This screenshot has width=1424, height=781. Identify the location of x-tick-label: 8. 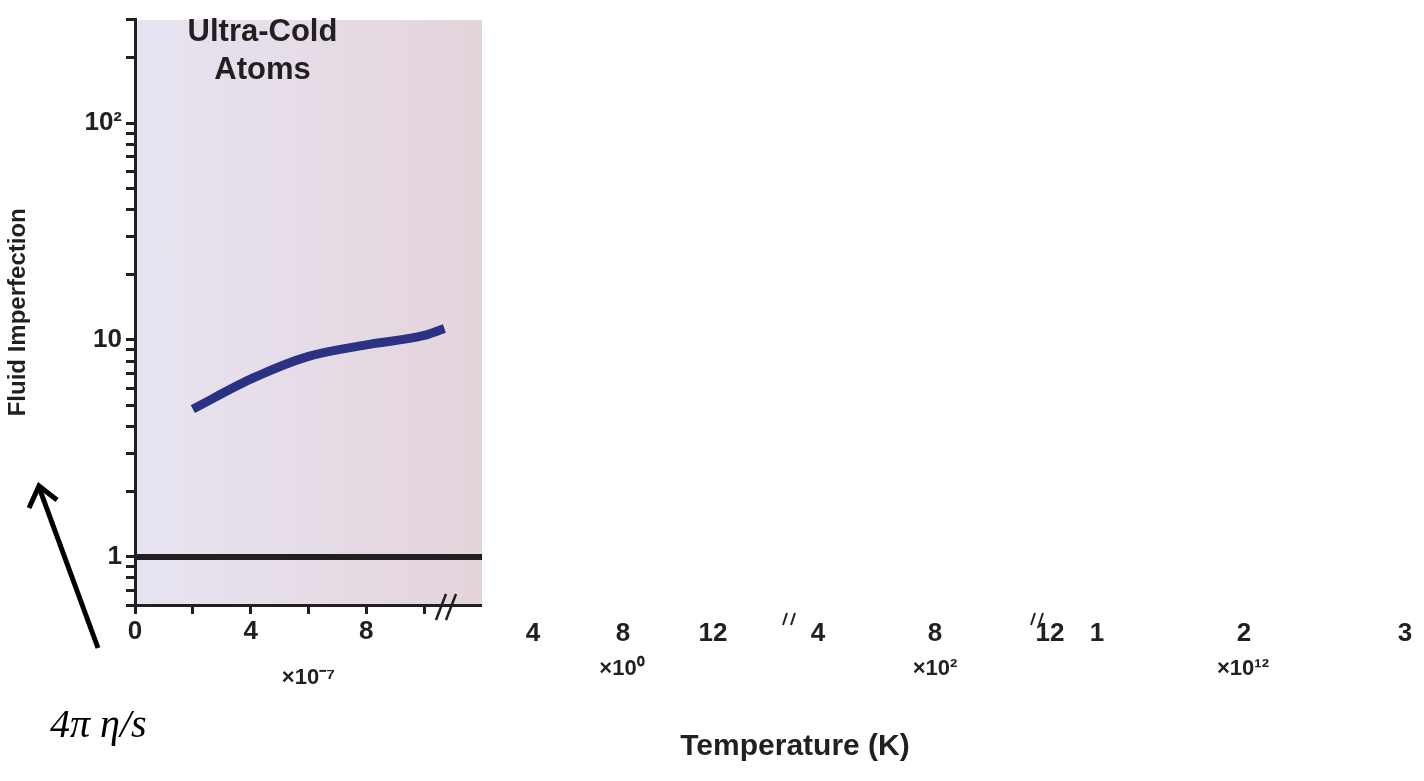
(366, 629).